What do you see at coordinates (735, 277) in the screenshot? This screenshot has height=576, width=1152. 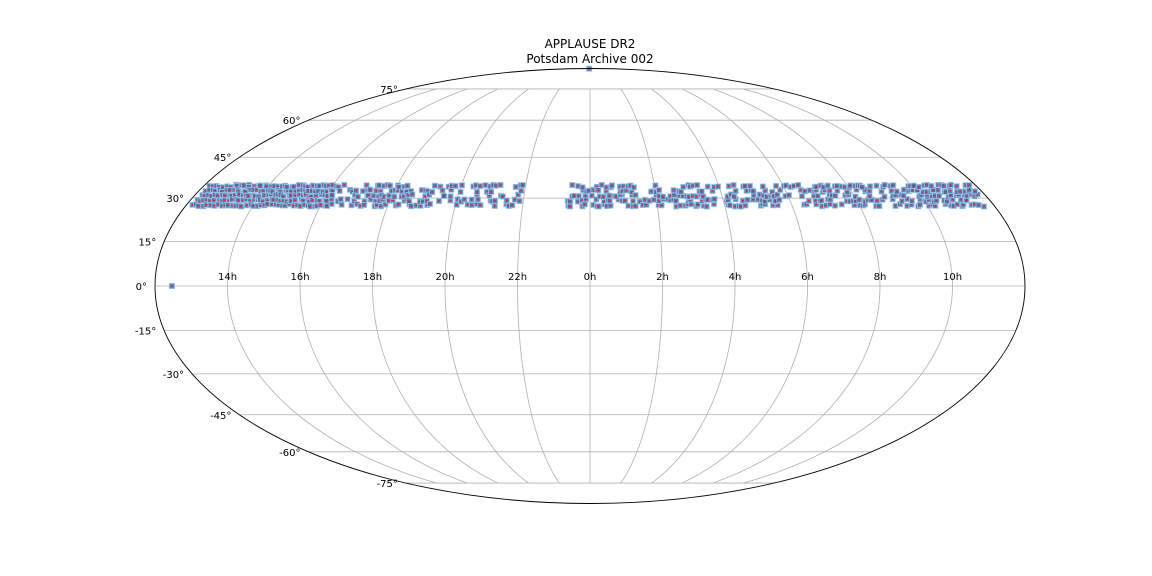 I see `ra-tick-label: 4h` at bounding box center [735, 277].